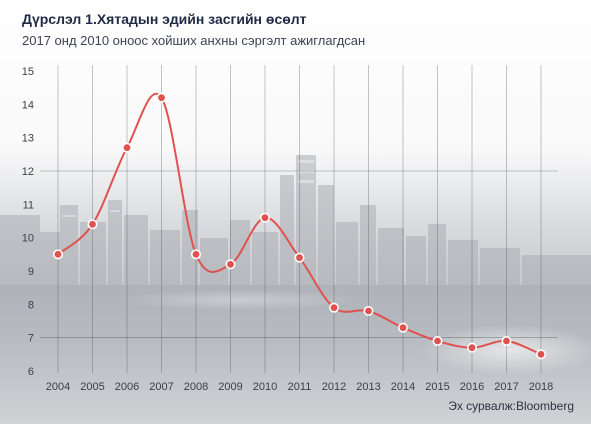 Image resolution: width=591 pixels, height=424 pixels. What do you see at coordinates (437, 340) in the screenshot?
I see `data-point-2015` at bounding box center [437, 340].